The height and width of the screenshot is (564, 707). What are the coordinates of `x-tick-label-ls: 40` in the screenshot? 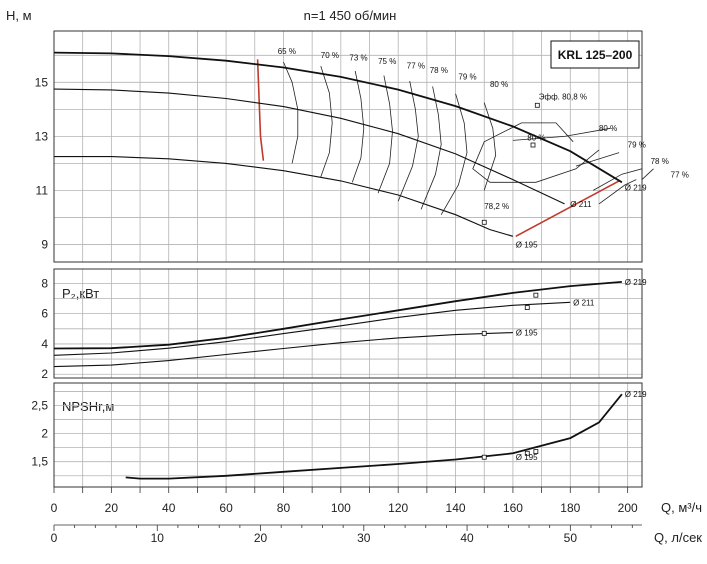 It's located at (467, 538).